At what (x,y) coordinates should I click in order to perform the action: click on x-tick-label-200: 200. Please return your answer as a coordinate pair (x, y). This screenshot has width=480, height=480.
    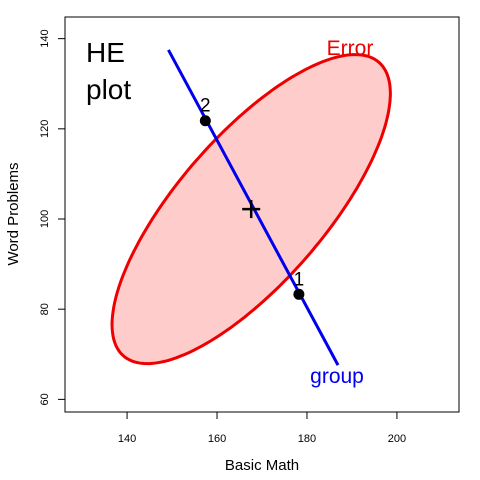
    Looking at the image, I should click on (397, 439).